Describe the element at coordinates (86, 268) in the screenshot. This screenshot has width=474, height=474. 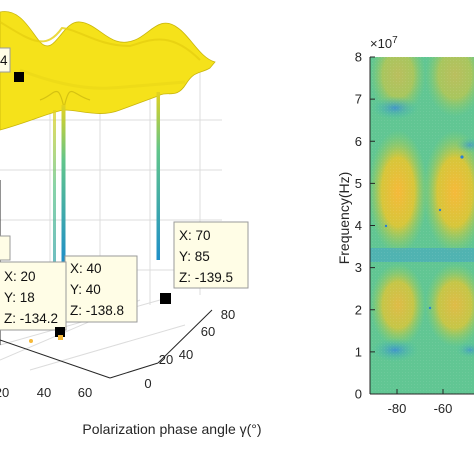
I see `tip-x: X: 40` at that location.